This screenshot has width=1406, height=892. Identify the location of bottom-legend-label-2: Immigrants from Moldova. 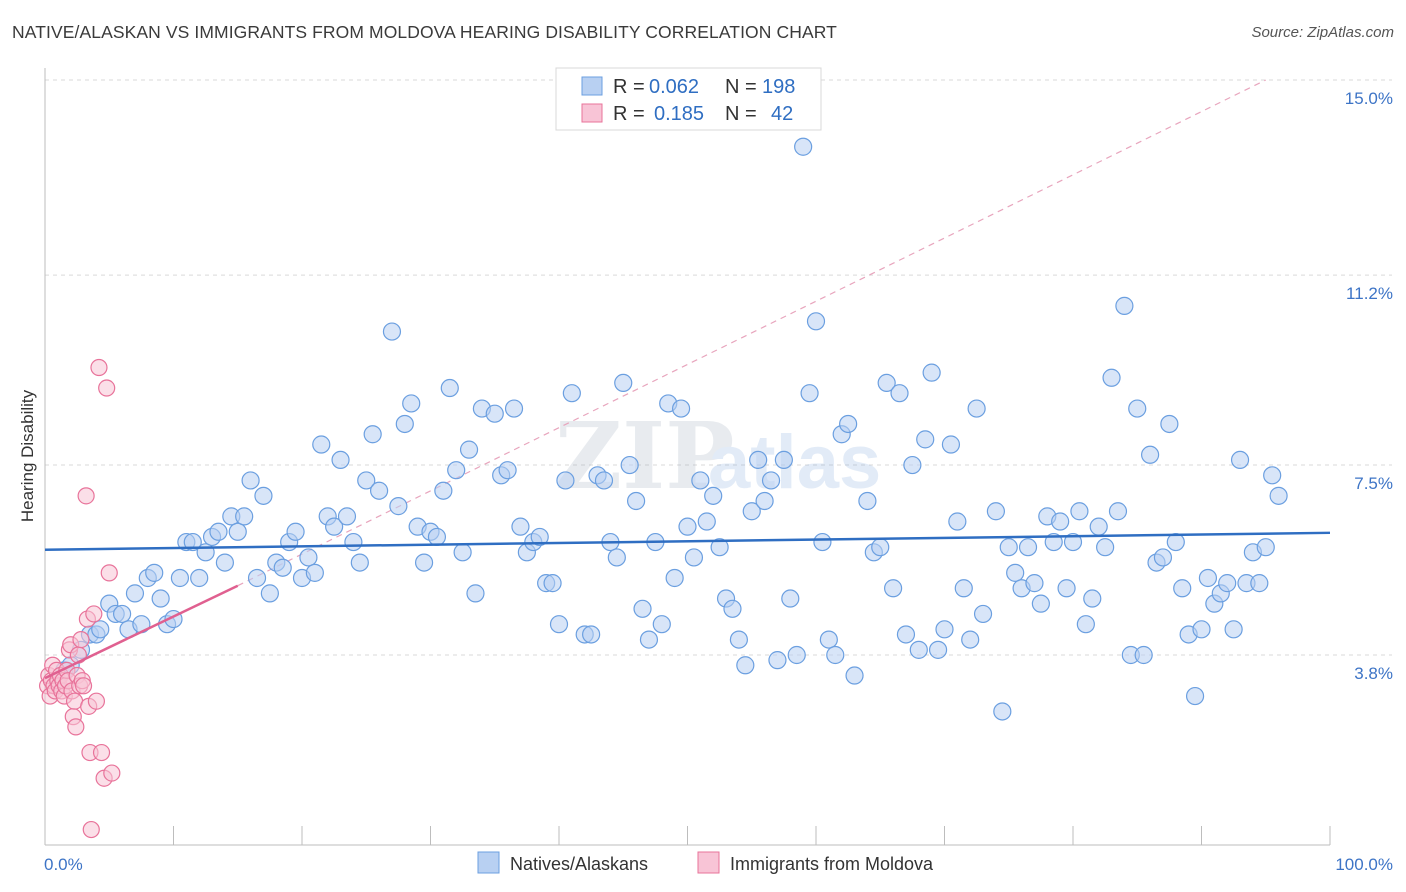
(832, 864).